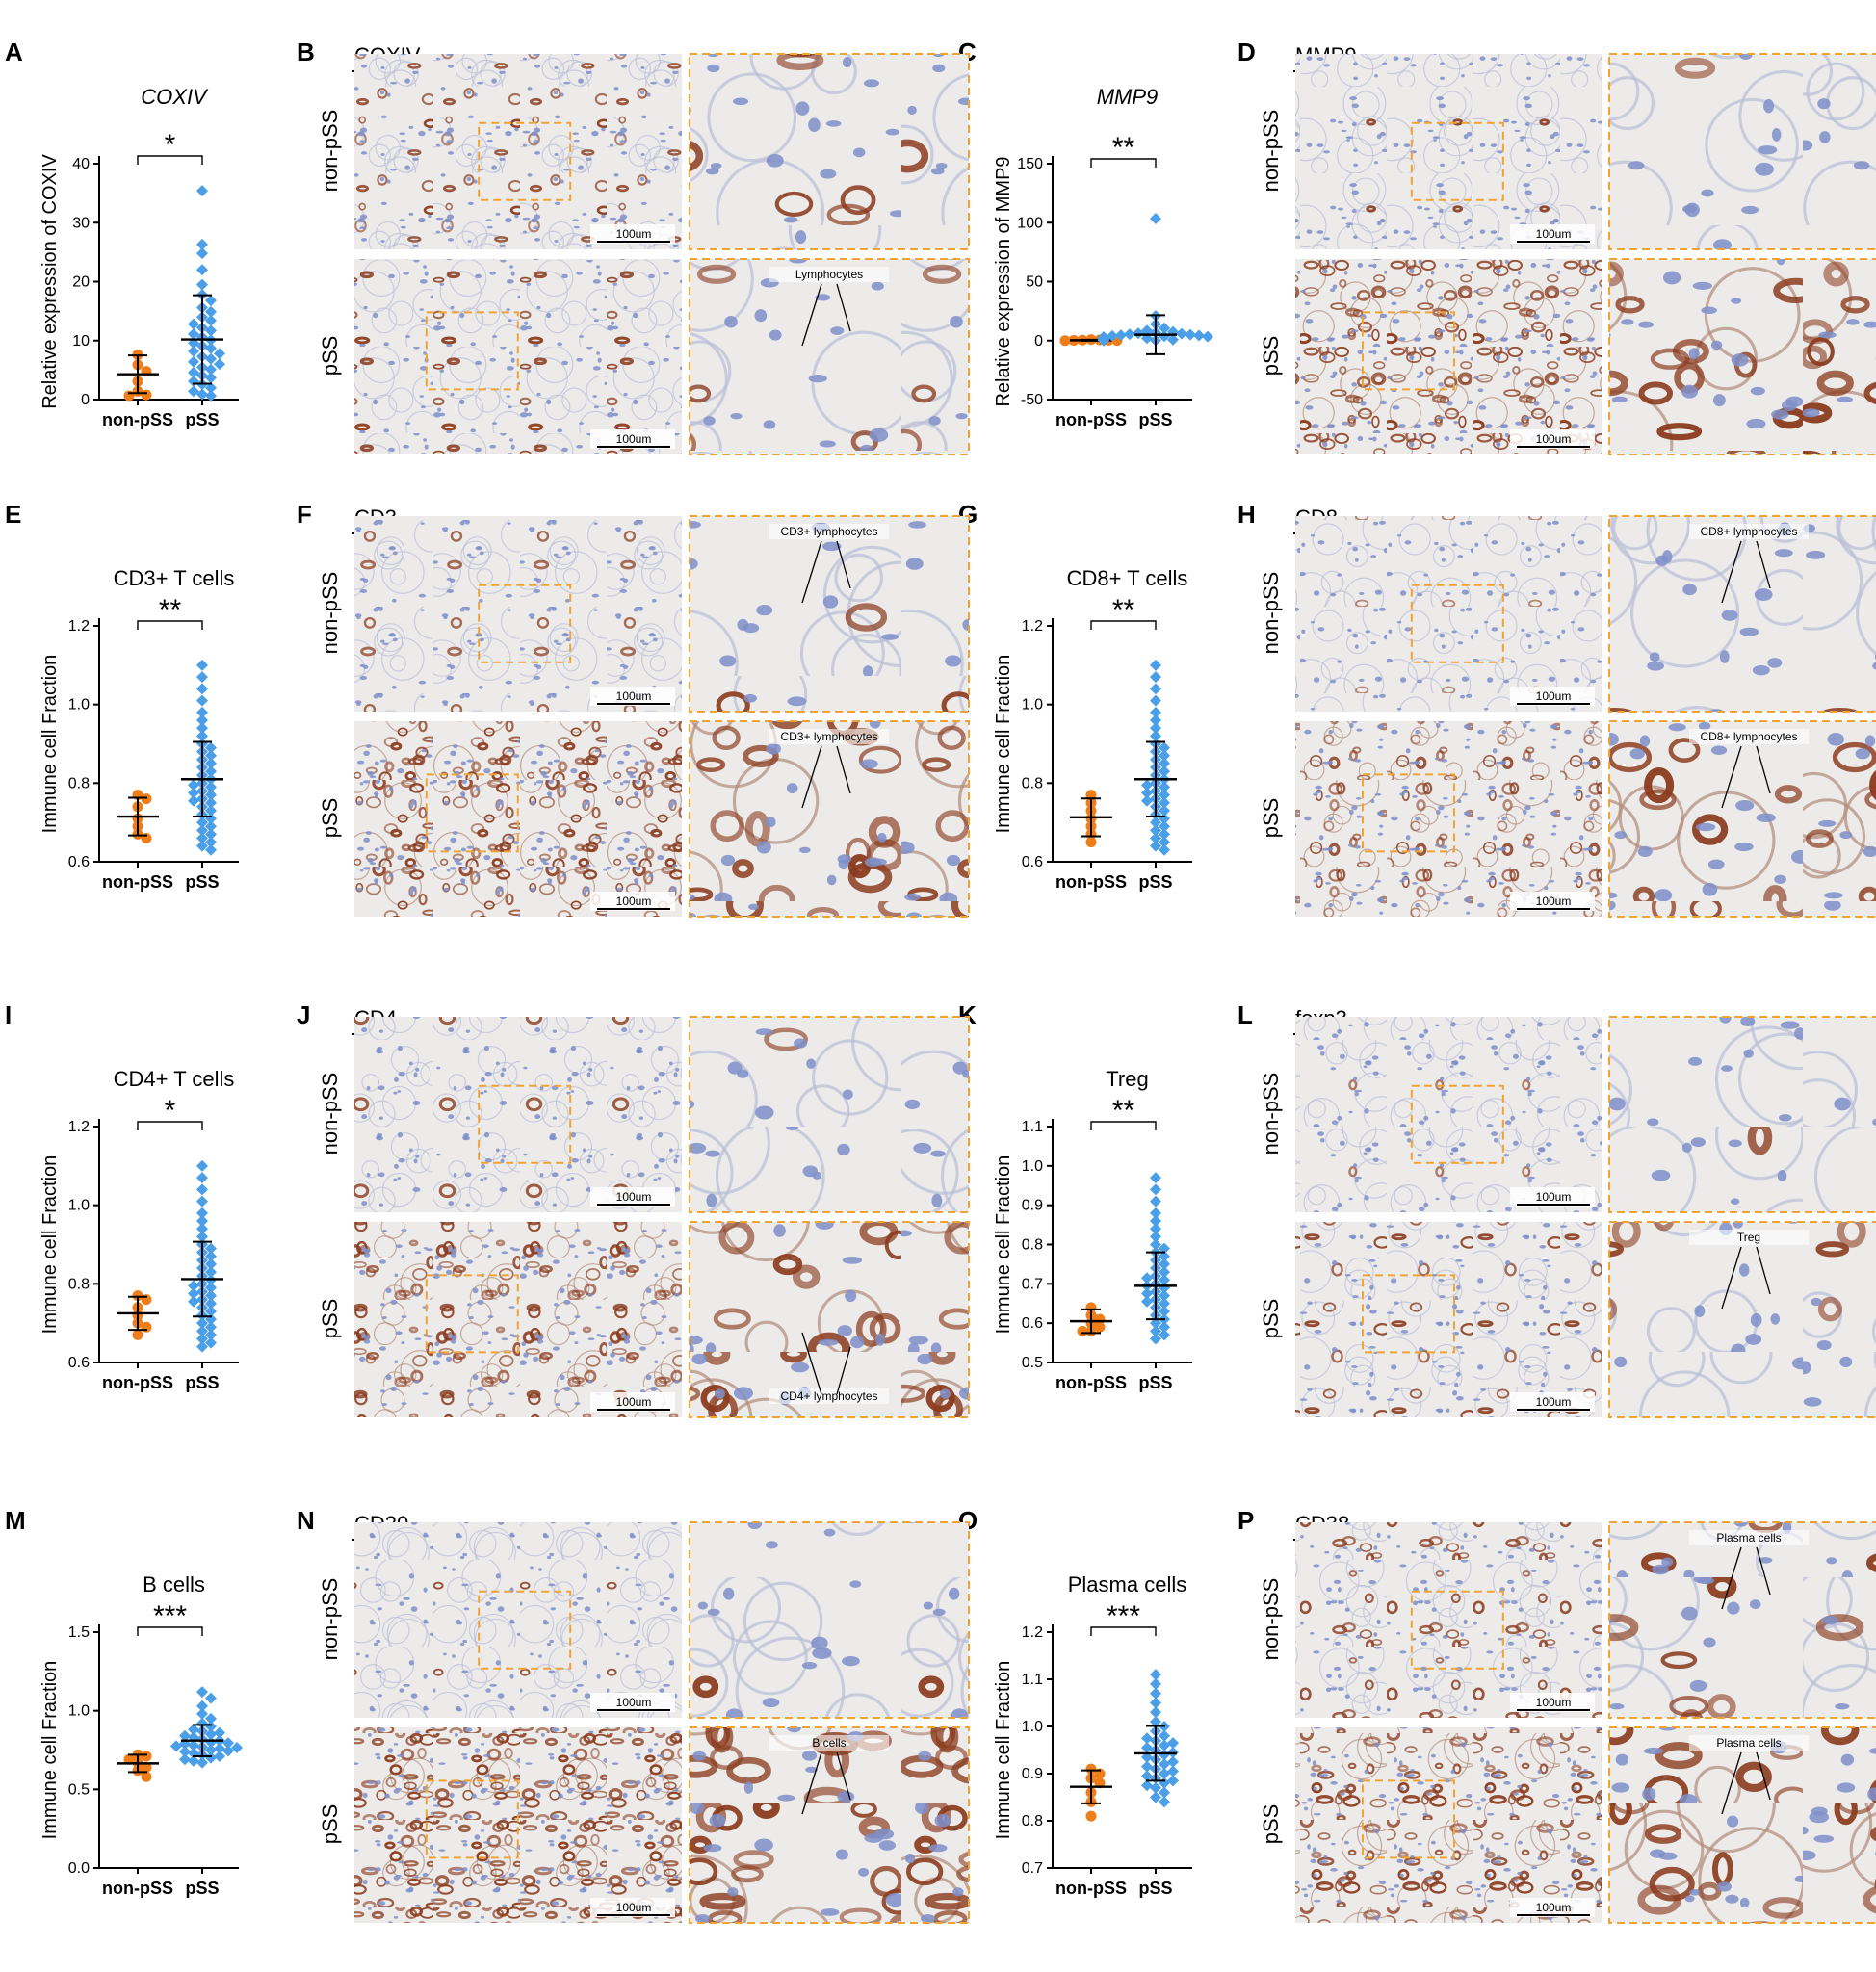 The width and height of the screenshot is (1876, 1972). Describe the element at coordinates (1127, 1079) in the screenshot. I see `chart-title: Treg` at that location.